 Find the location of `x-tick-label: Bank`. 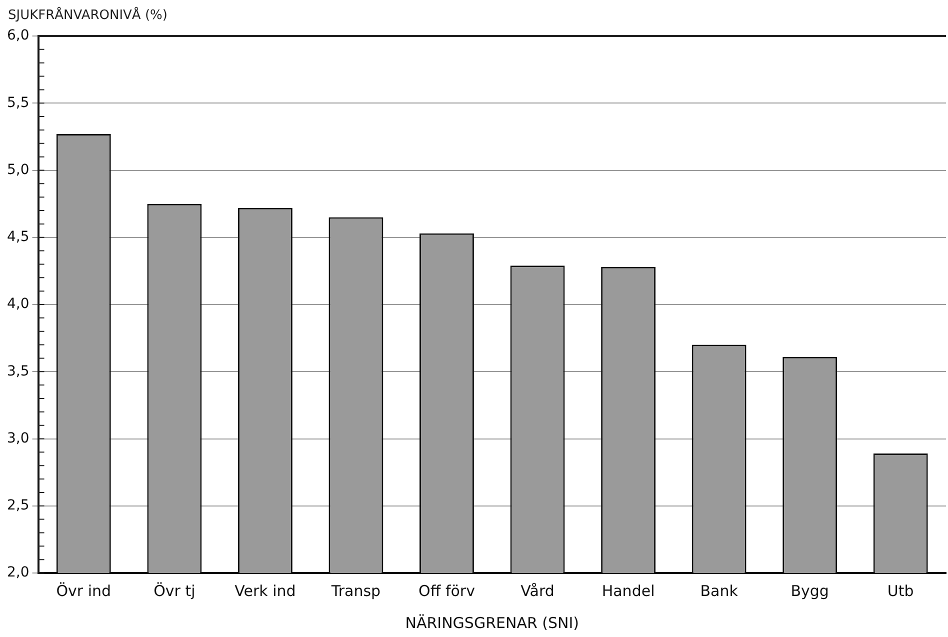

x-tick-label: Bank is located at coordinates (719, 591).